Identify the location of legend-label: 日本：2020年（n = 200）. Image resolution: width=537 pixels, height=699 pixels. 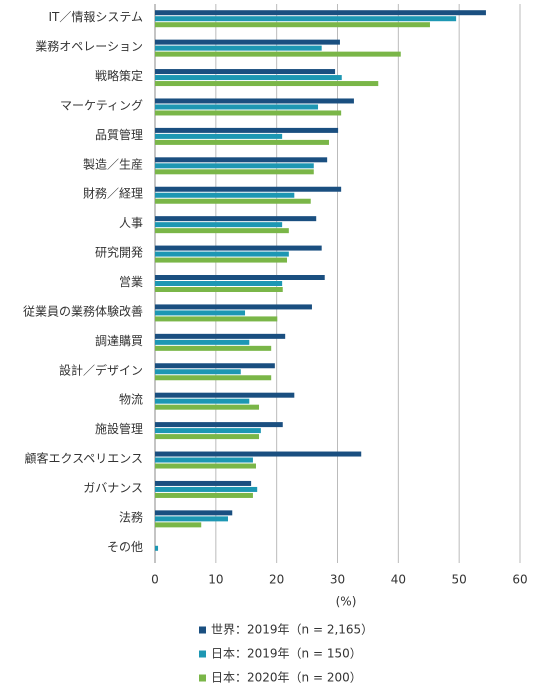
(286, 678).